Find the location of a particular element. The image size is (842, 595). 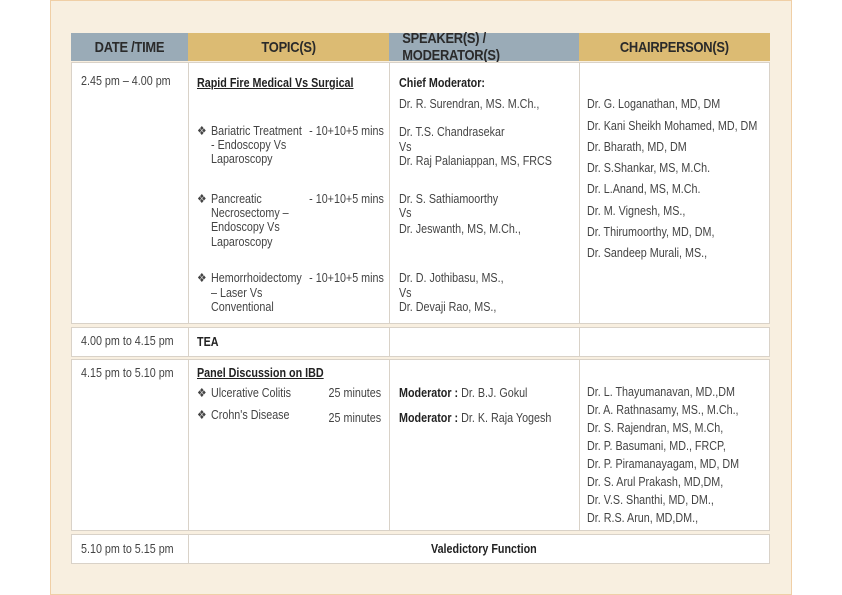

topic-line: Pancreatic is located at coordinates (236, 199).